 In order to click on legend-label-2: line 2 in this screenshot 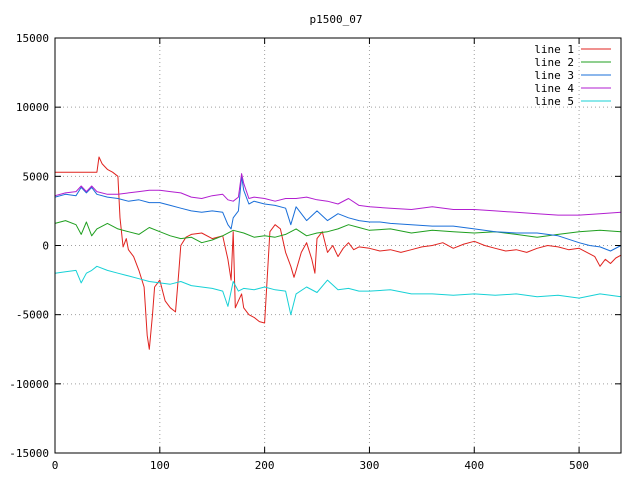, I will do `click(554, 62)`.